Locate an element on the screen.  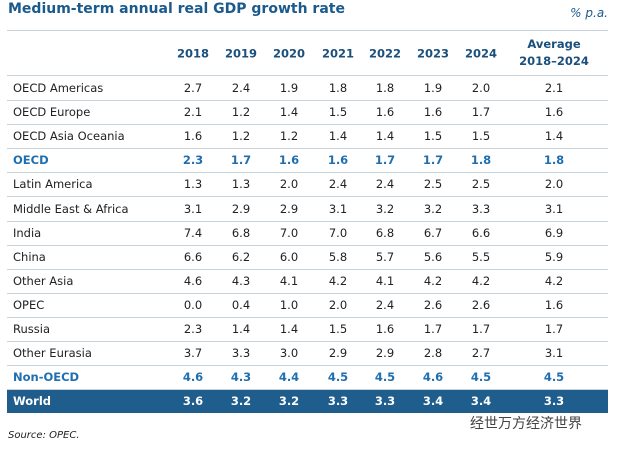
cell: 4.4 is located at coordinates (289, 377).